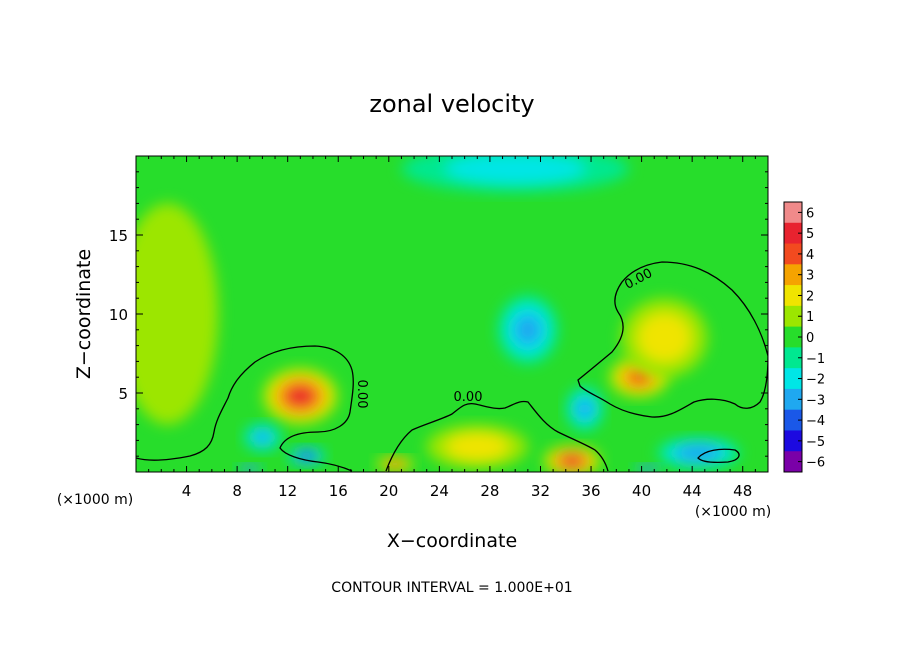  Describe the element at coordinates (815, 421) in the screenshot. I see `colorbar-tick-label: −4` at that location.